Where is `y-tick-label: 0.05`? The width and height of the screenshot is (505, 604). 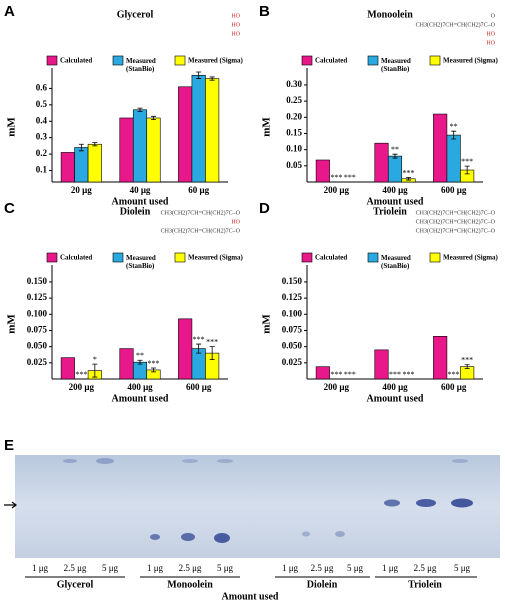 y-tick-label: 0.05 is located at coordinates (294, 165).